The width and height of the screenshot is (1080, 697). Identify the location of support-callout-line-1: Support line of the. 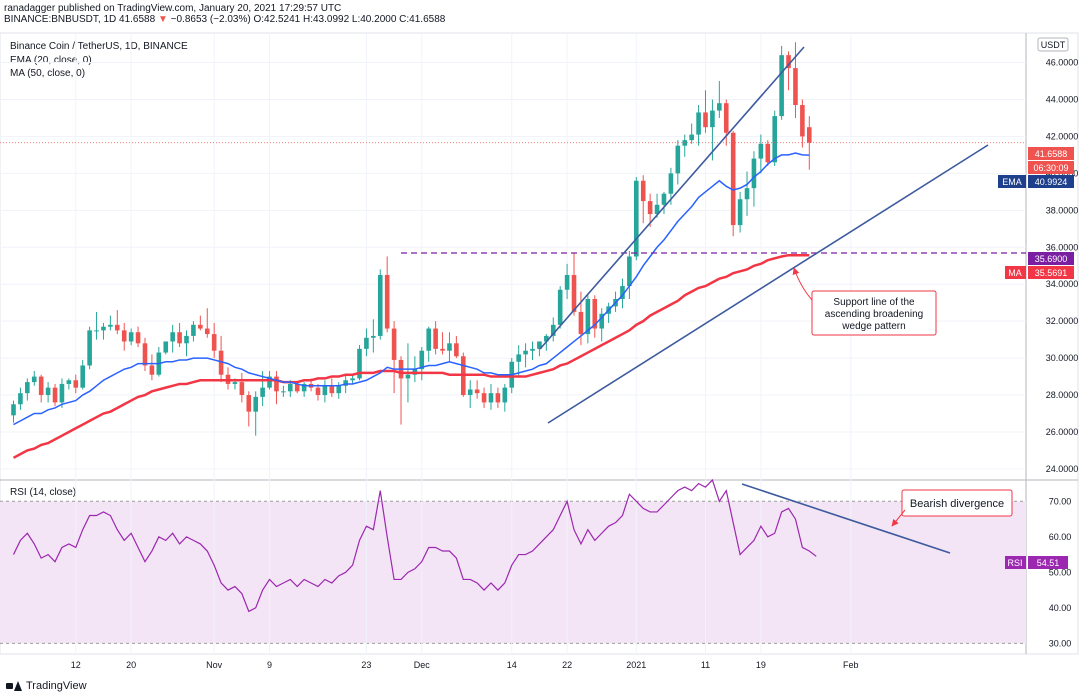
(874, 302).